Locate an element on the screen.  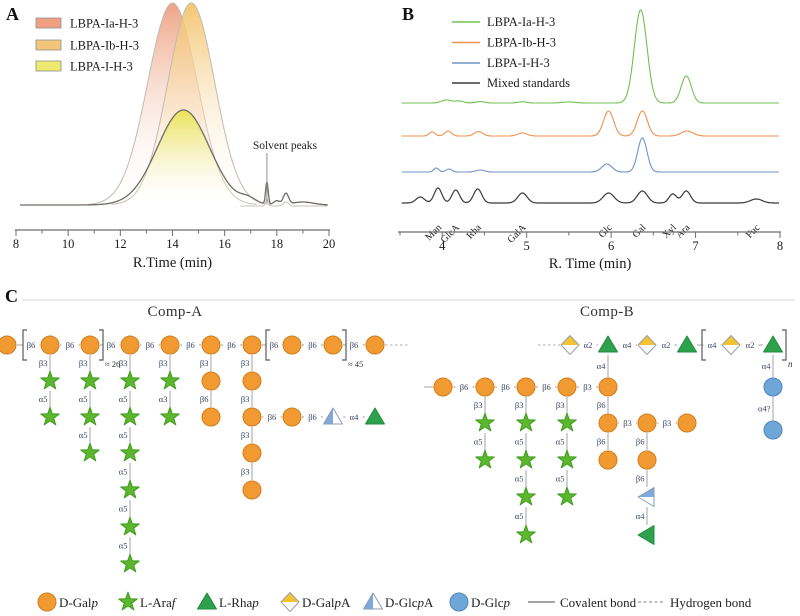
linkage-label: α3 is located at coordinates (163, 399).